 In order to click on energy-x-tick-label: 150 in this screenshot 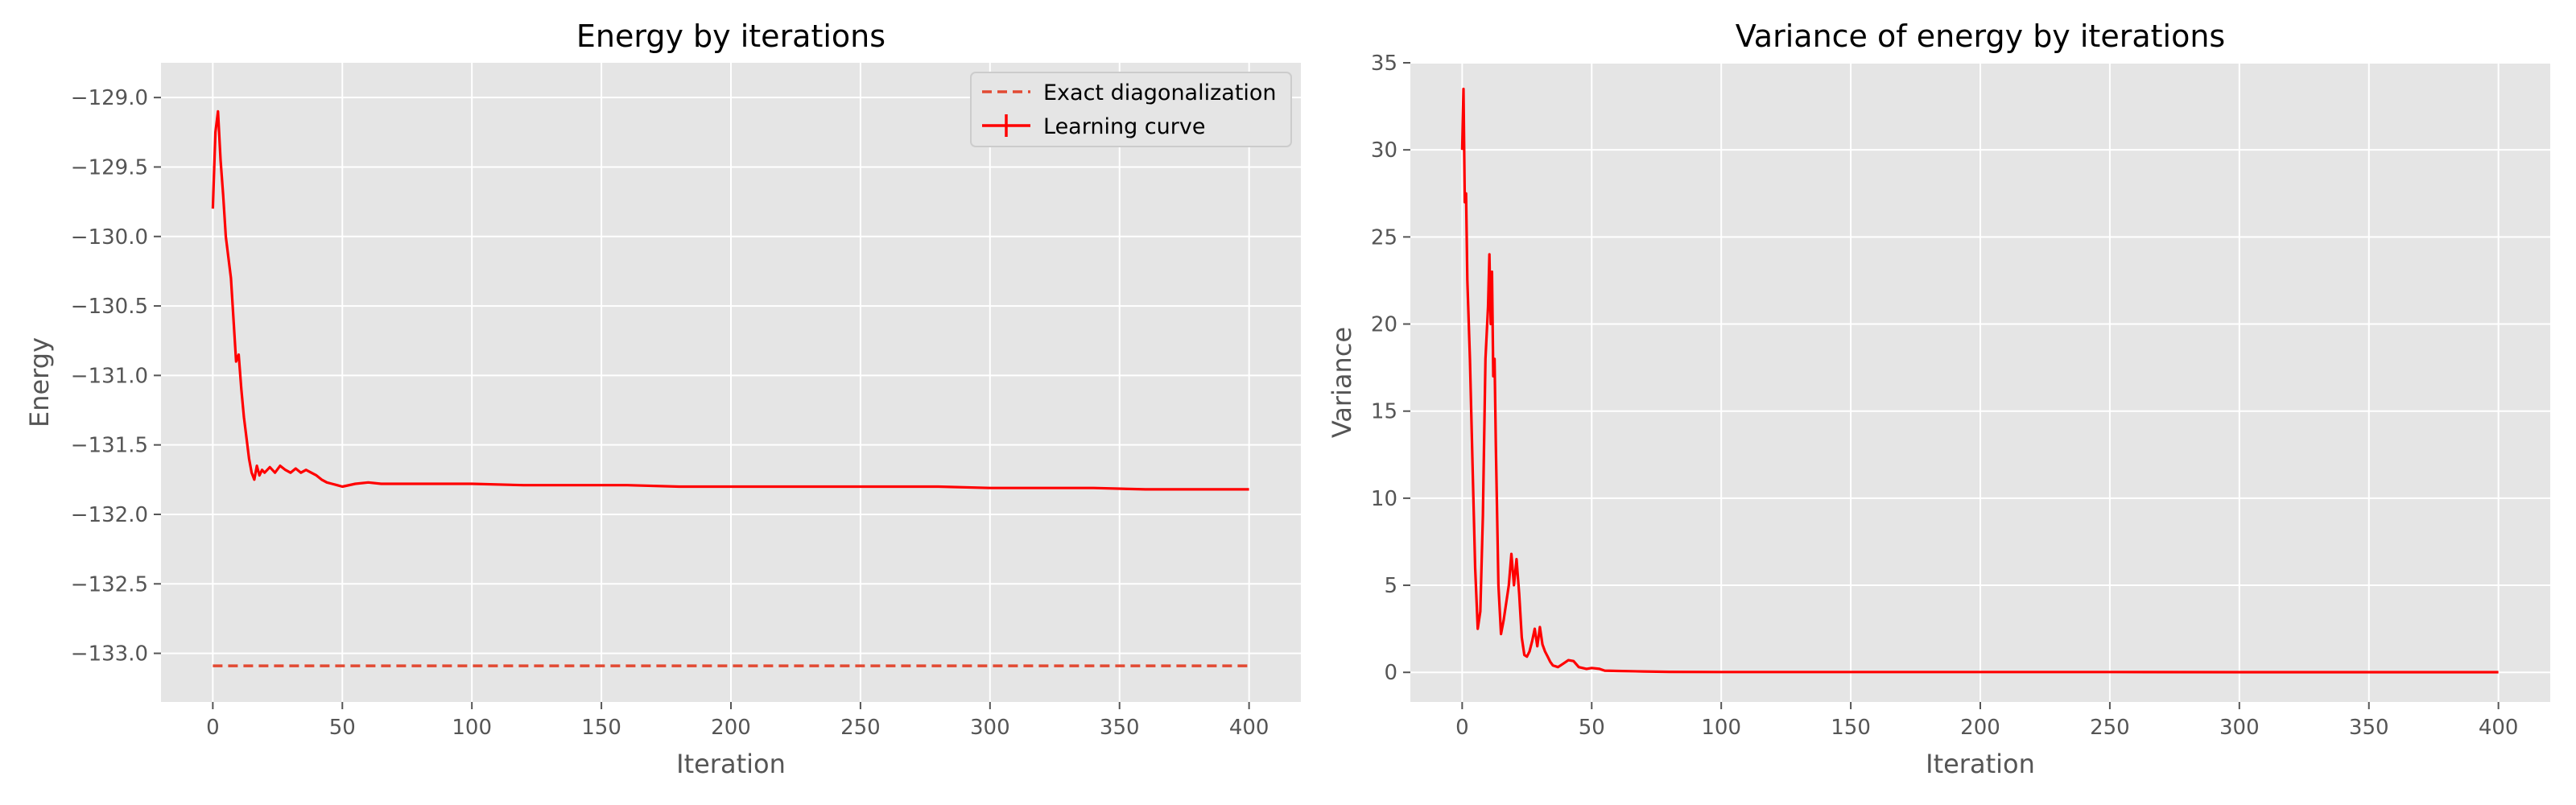, I will do `click(601, 728)`.